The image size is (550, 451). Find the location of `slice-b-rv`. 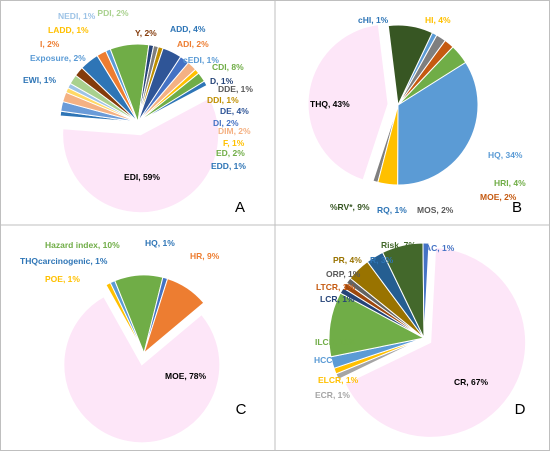

slice-b-rv is located at coordinates (410, 65).